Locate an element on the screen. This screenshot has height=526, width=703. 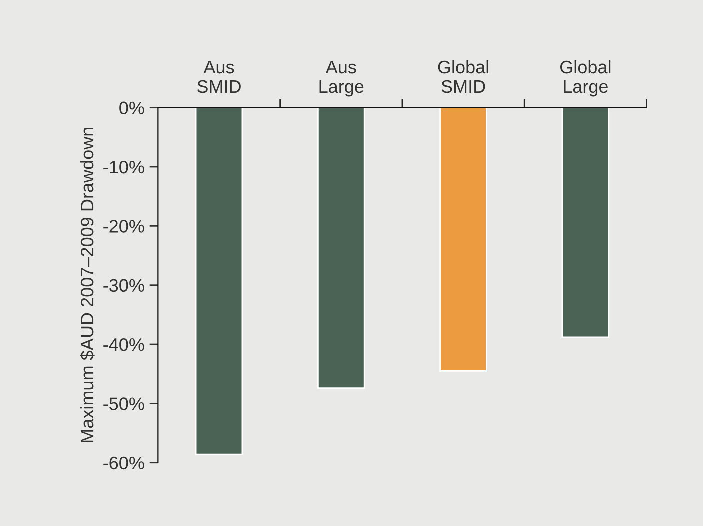
x-tick-label: Aus SMID is located at coordinates (219, 77).